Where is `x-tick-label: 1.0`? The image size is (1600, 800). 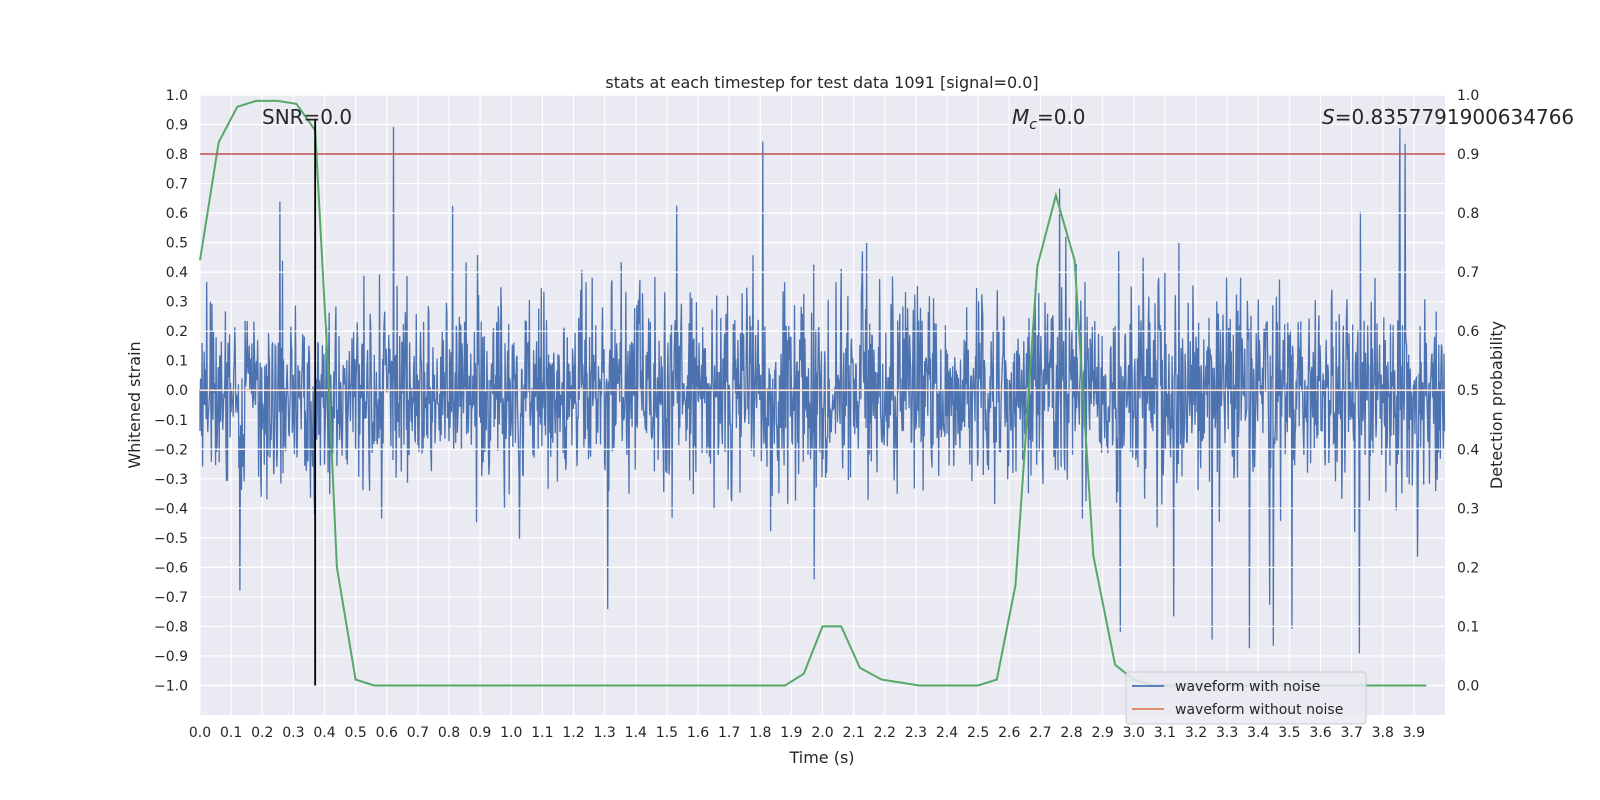 x-tick-label: 1.0 is located at coordinates (511, 733).